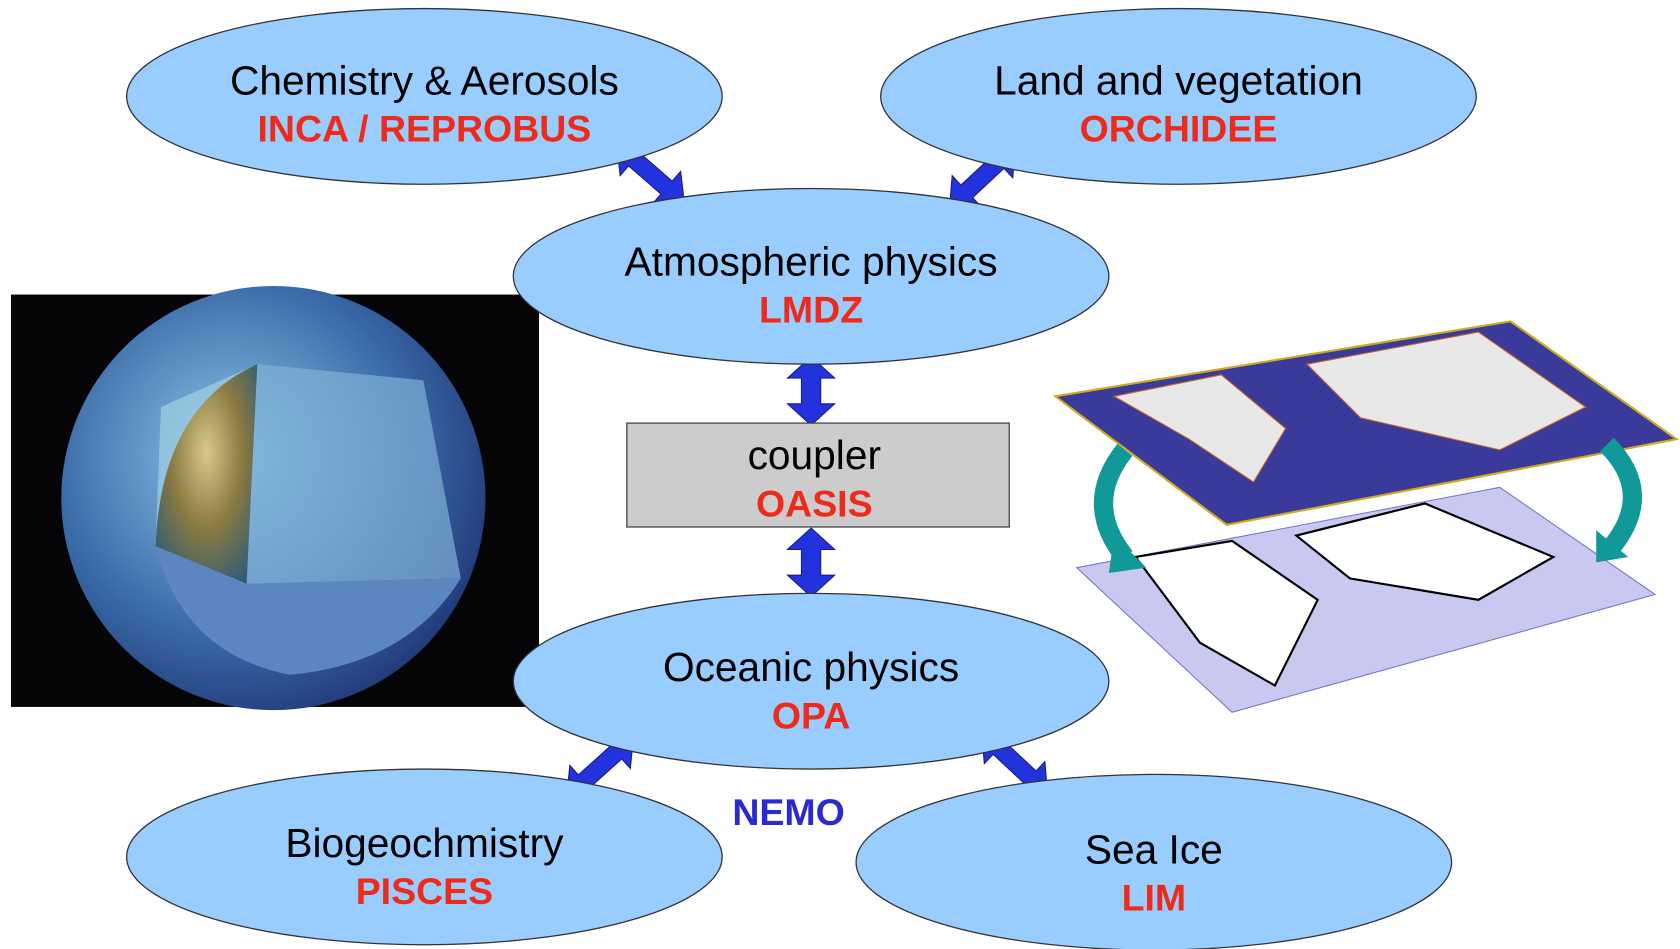 This screenshot has width=1680, height=949. Describe the element at coordinates (788, 812) in the screenshot. I see `group-label: NEMO` at that location.